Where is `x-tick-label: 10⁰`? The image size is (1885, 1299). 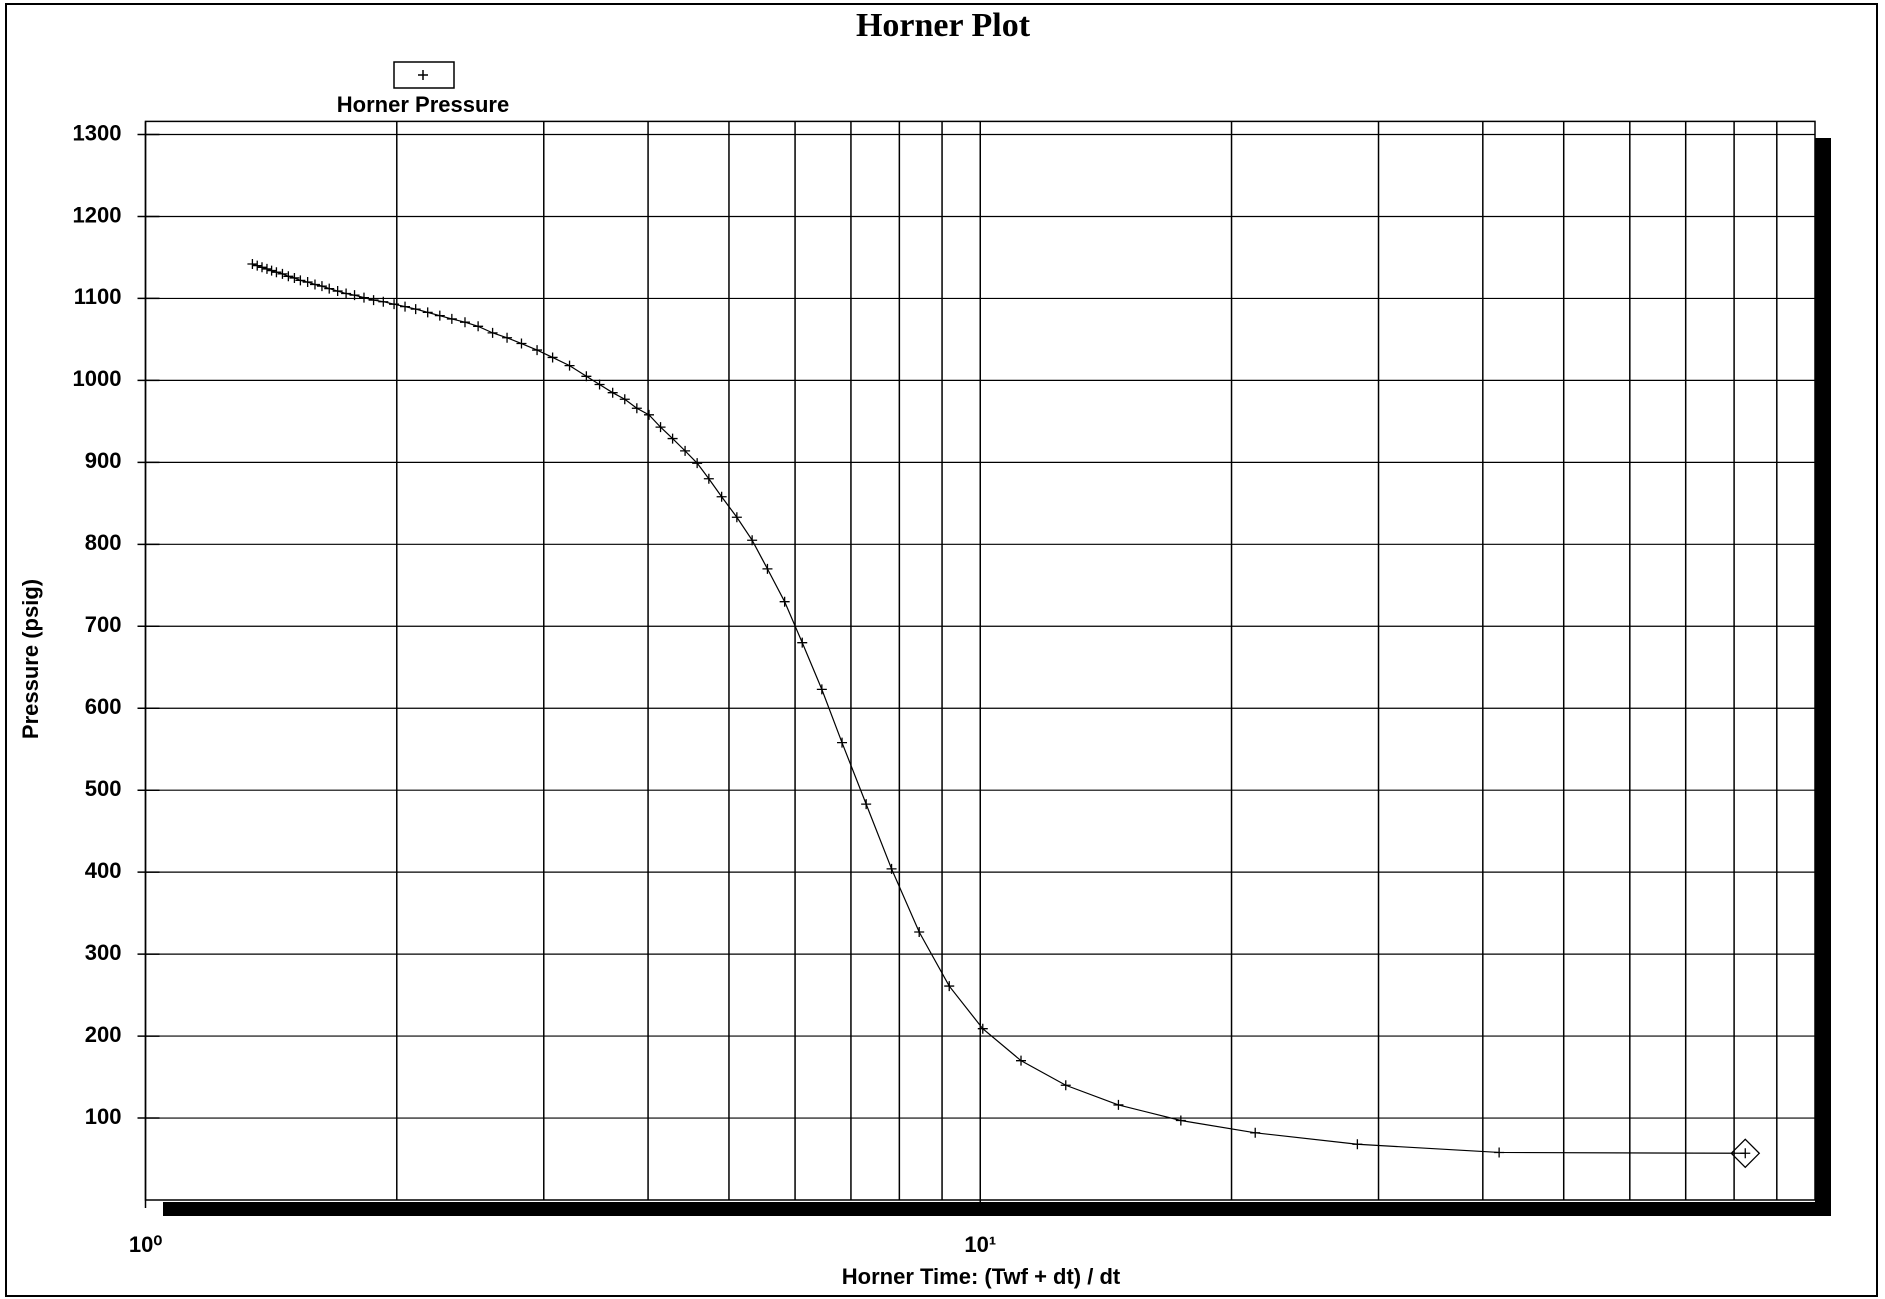 x-tick-label: 10⁰ is located at coordinates (145, 1244).